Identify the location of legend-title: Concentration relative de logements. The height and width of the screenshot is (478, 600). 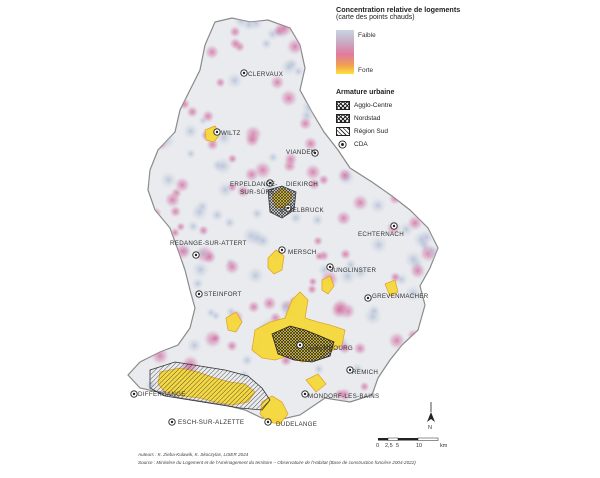
(398, 9).